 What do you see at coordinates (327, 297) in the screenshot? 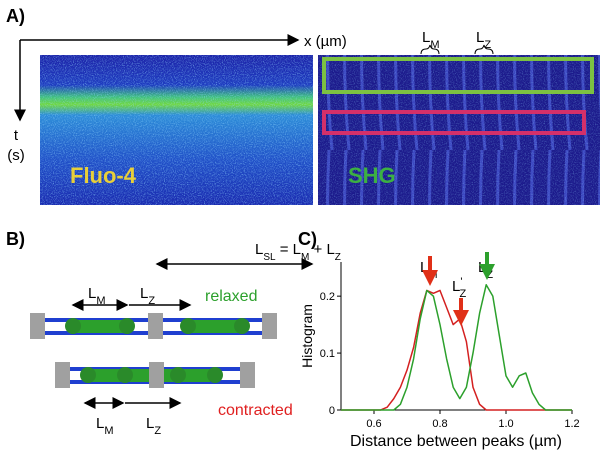
I see `y-tick-label: 0.2` at bounding box center [327, 297].